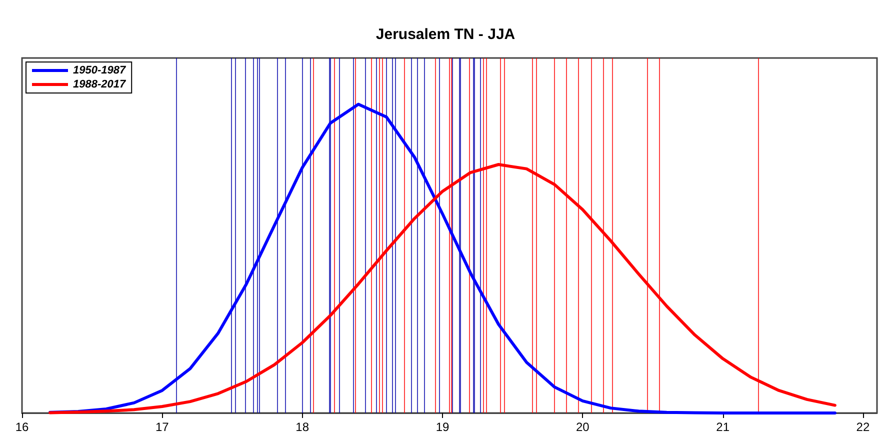  What do you see at coordinates (303, 427) in the screenshot?
I see `x-tick-label: 18` at bounding box center [303, 427].